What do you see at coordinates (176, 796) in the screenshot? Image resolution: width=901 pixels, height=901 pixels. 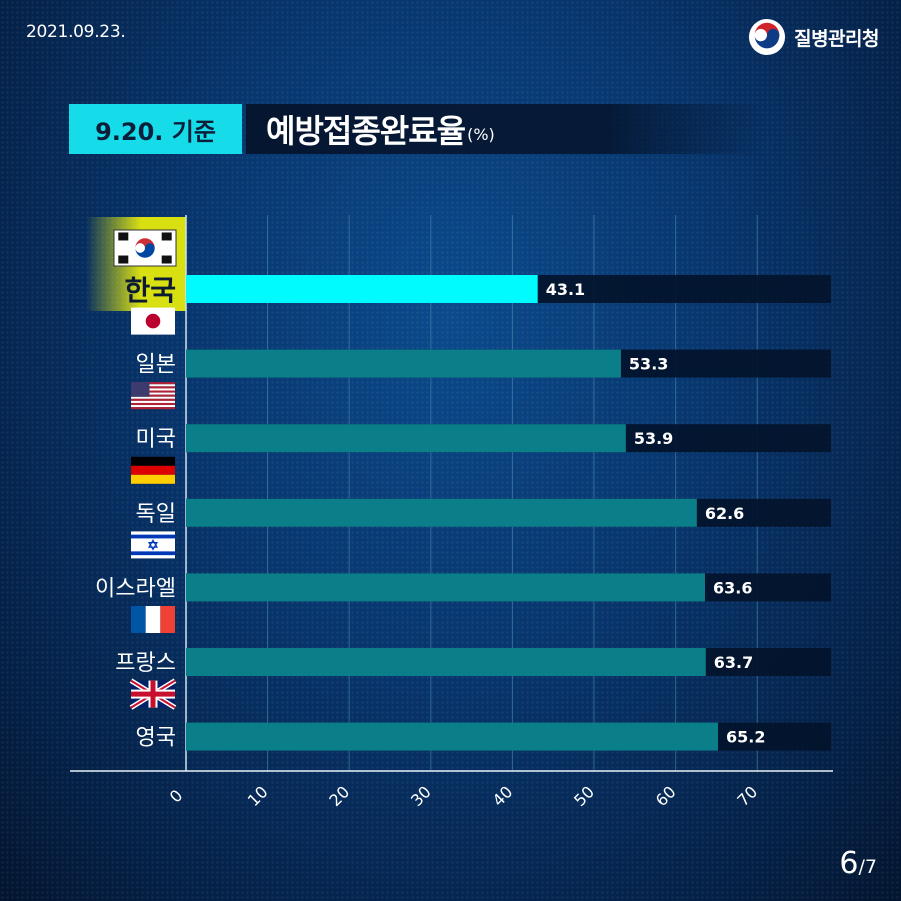 I see `x-tick-label: 0` at bounding box center [176, 796].